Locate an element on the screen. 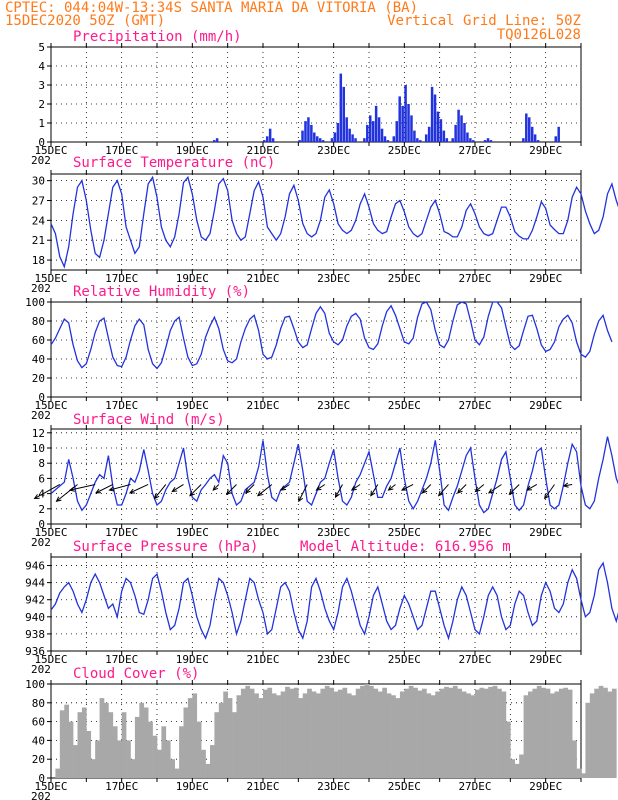 Image resolution: width=618 pixels, height=800 pixels. pressure-xlabel: 25DEC is located at coordinates (404, 659).